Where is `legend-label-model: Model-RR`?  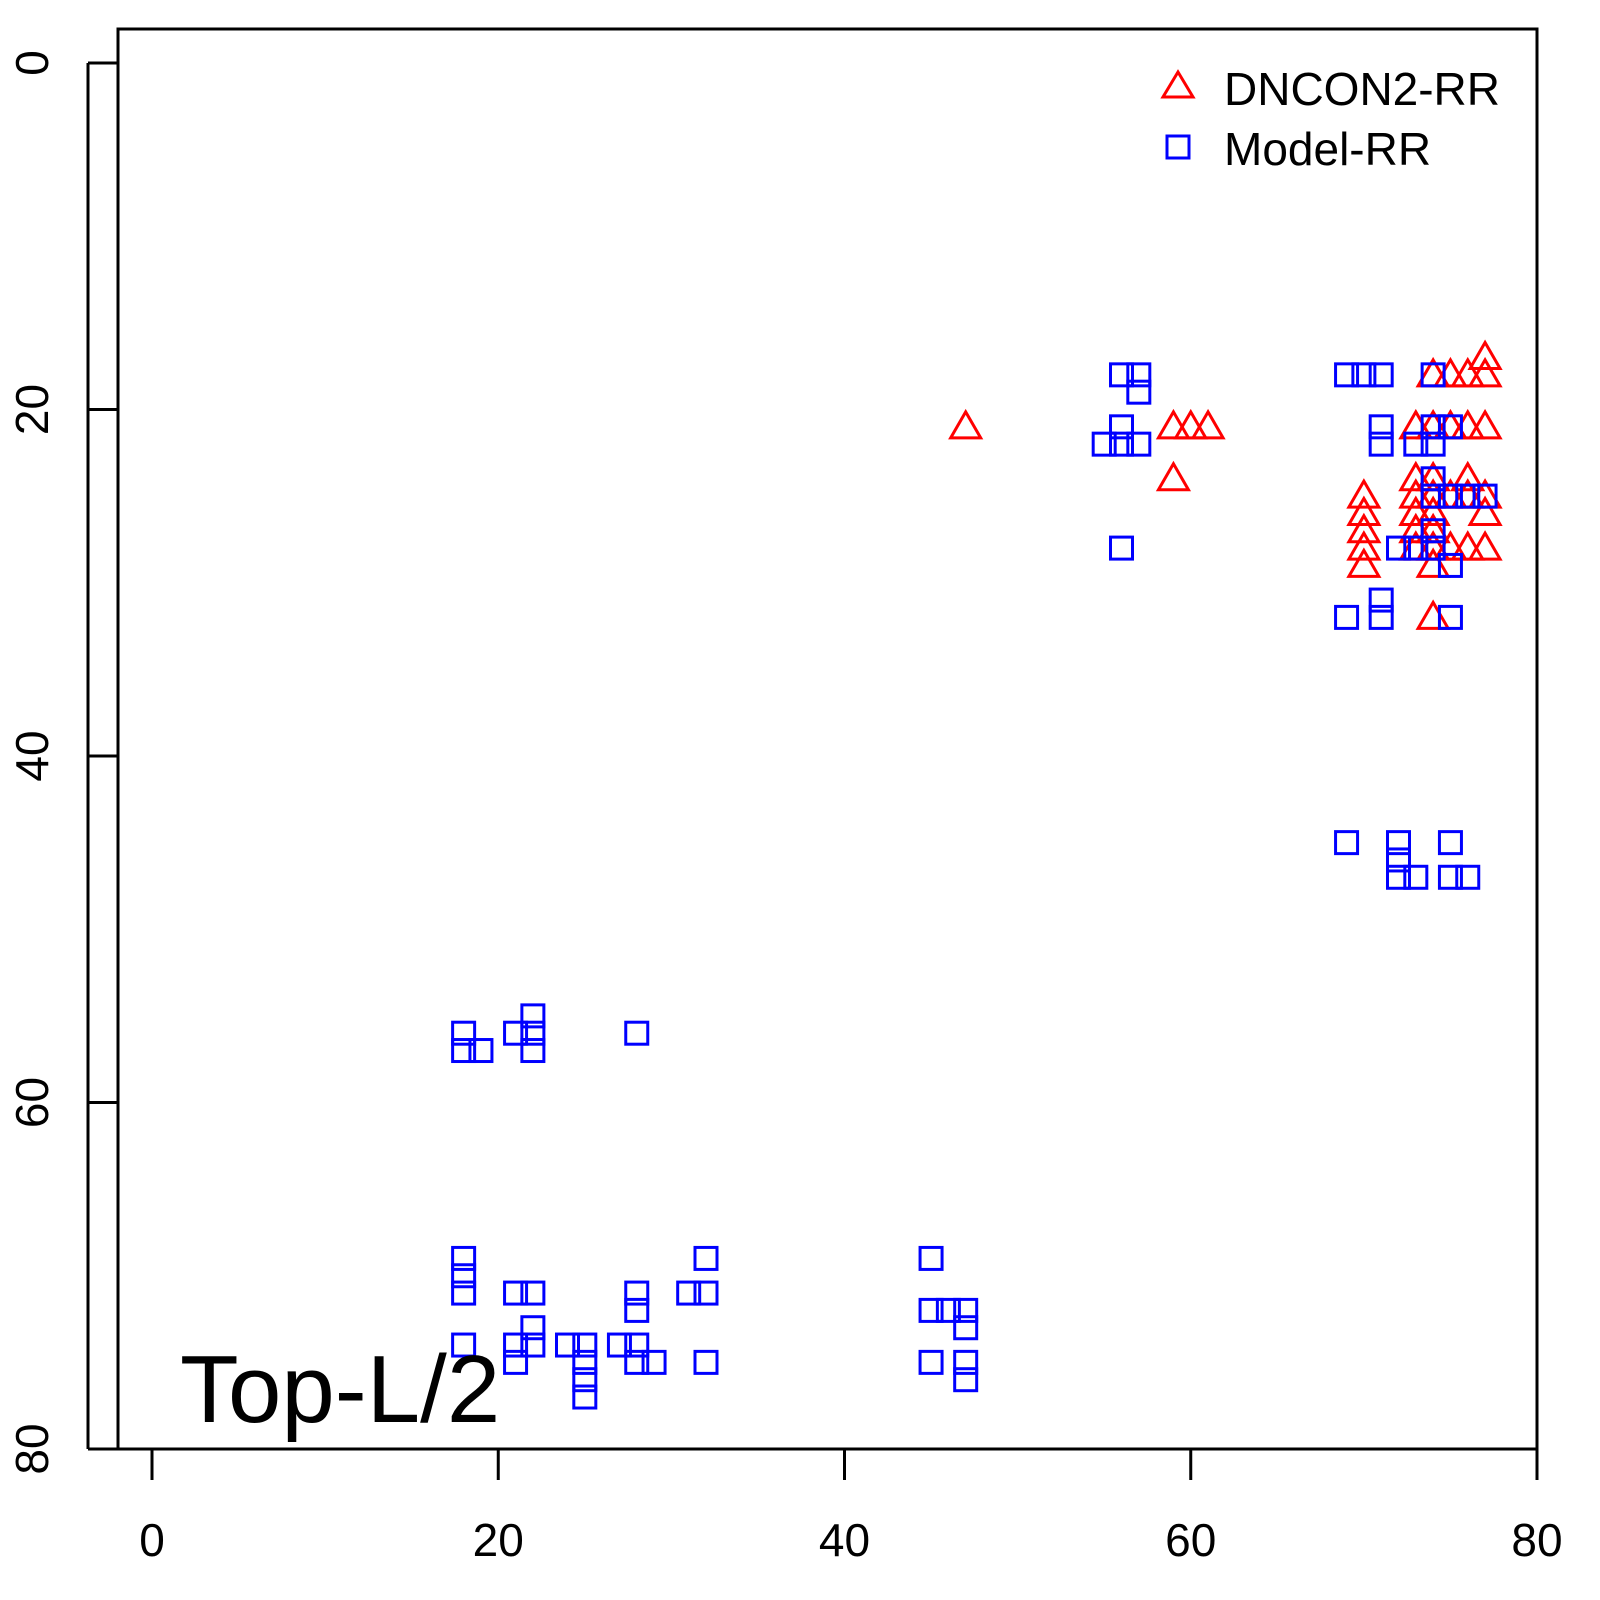
legend-label-model: Model-RR is located at coordinates (1327, 149).